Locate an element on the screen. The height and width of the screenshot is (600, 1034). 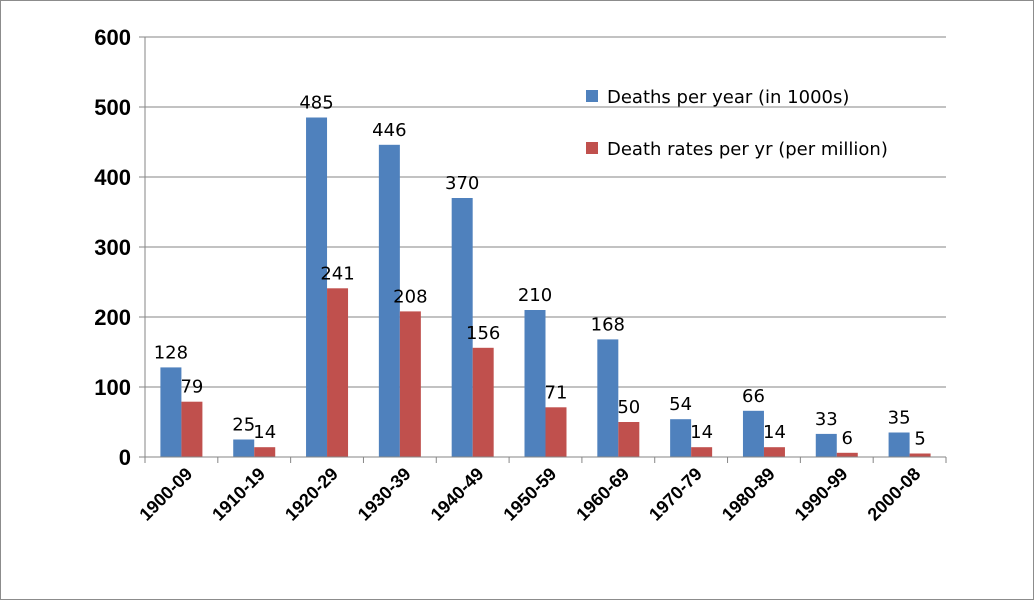
y-tick-label: 300 is located at coordinates (112, 247).